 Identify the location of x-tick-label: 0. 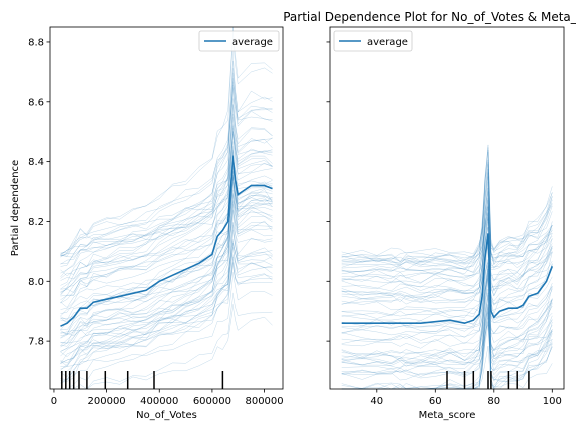
(54, 401).